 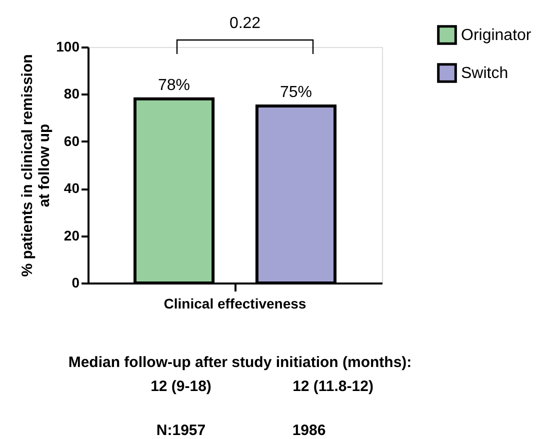 I want to click on text: Median follow-up after study initiation (months):, so click(x=240, y=362).